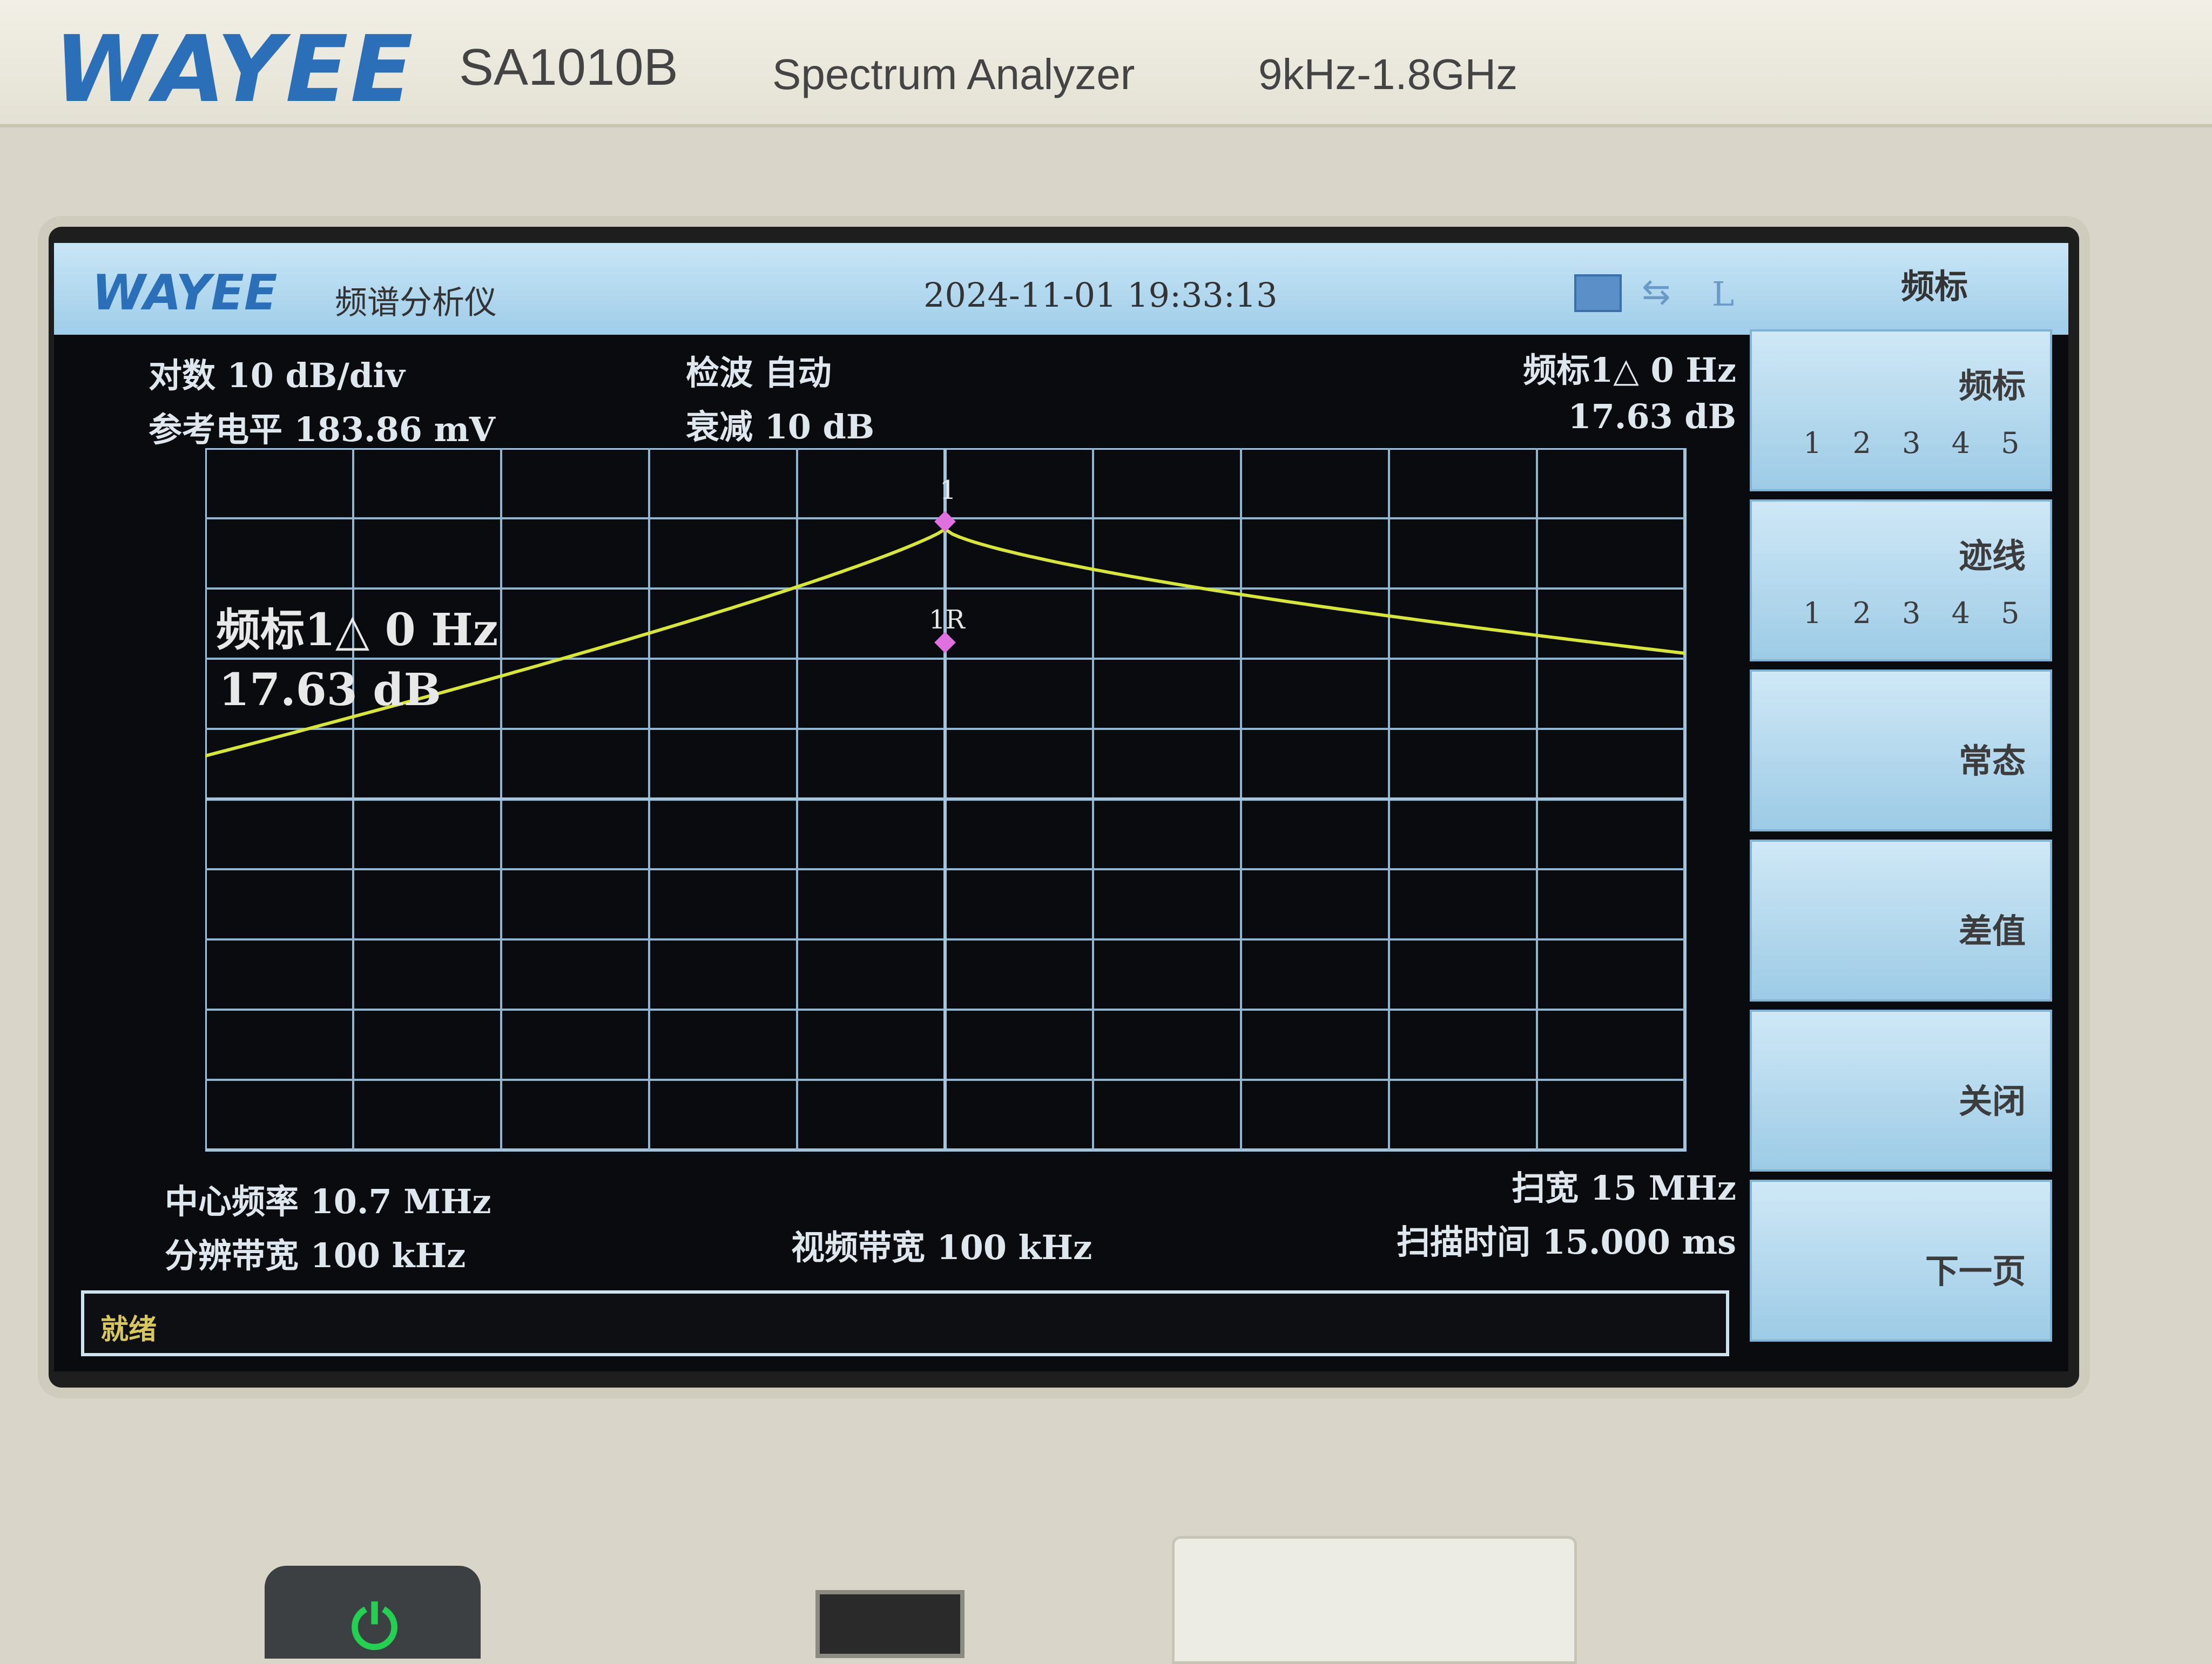 The width and height of the screenshot is (2212, 1664). What do you see at coordinates (1388, 74) in the screenshot?
I see `frequency-range-label: 9kHz-1.8GHz` at bounding box center [1388, 74].